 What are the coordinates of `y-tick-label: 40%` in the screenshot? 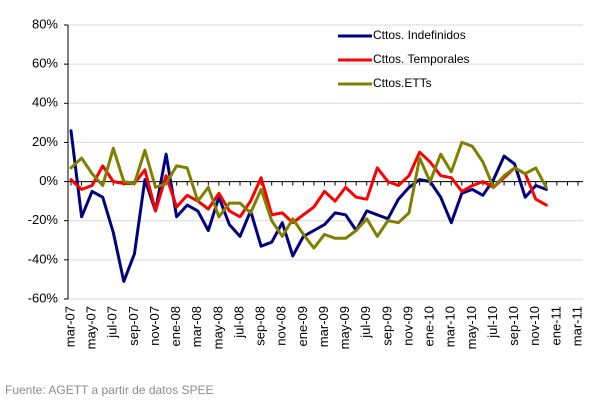 It's located at (45, 102).